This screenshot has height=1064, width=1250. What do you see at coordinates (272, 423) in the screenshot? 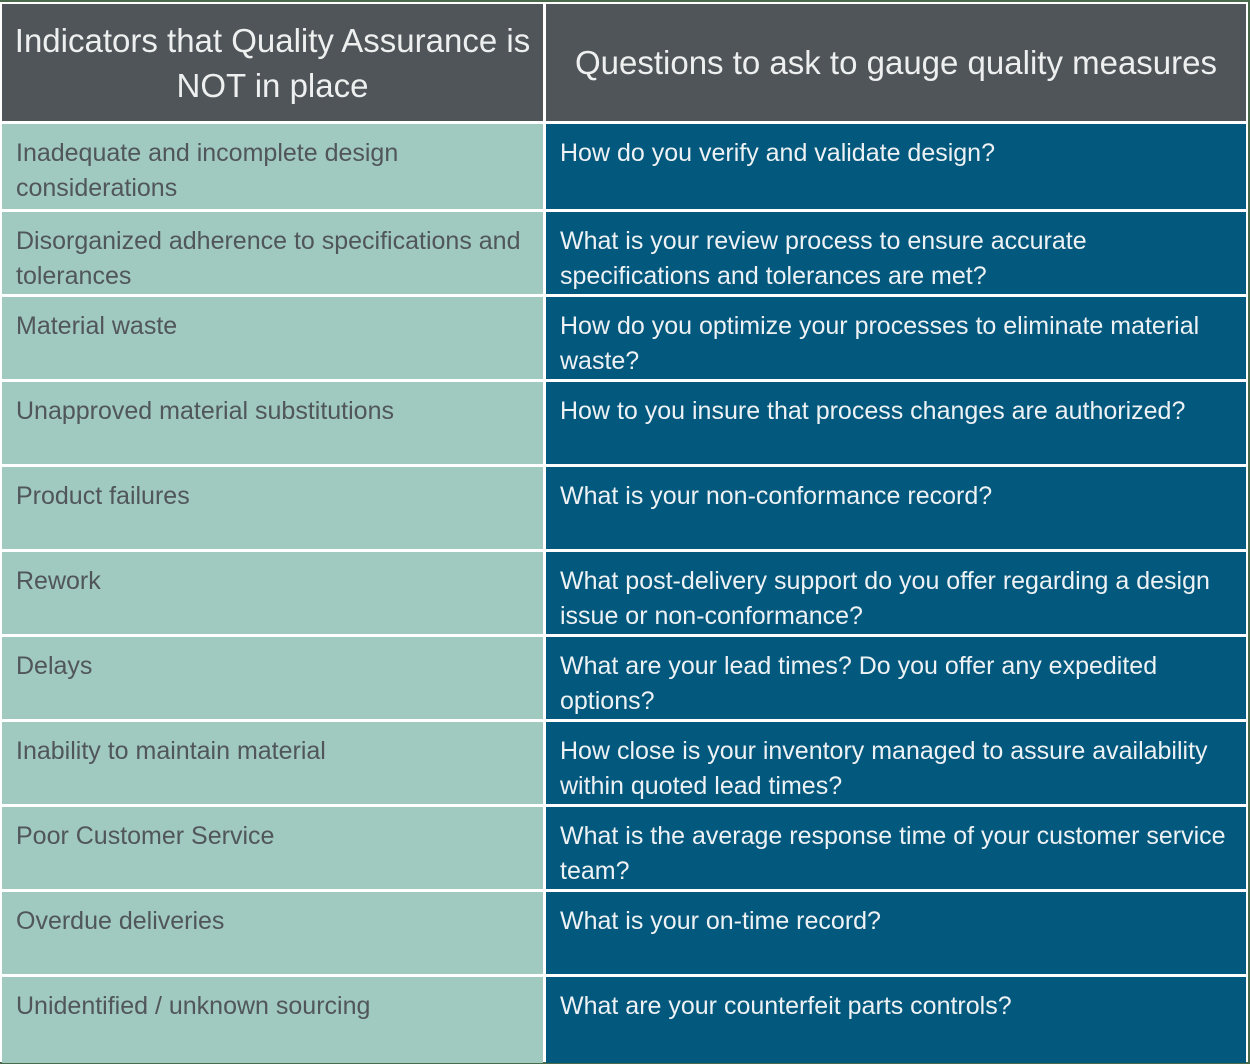
I see `indicator-cell: Unapproved material substitutions` at bounding box center [272, 423].